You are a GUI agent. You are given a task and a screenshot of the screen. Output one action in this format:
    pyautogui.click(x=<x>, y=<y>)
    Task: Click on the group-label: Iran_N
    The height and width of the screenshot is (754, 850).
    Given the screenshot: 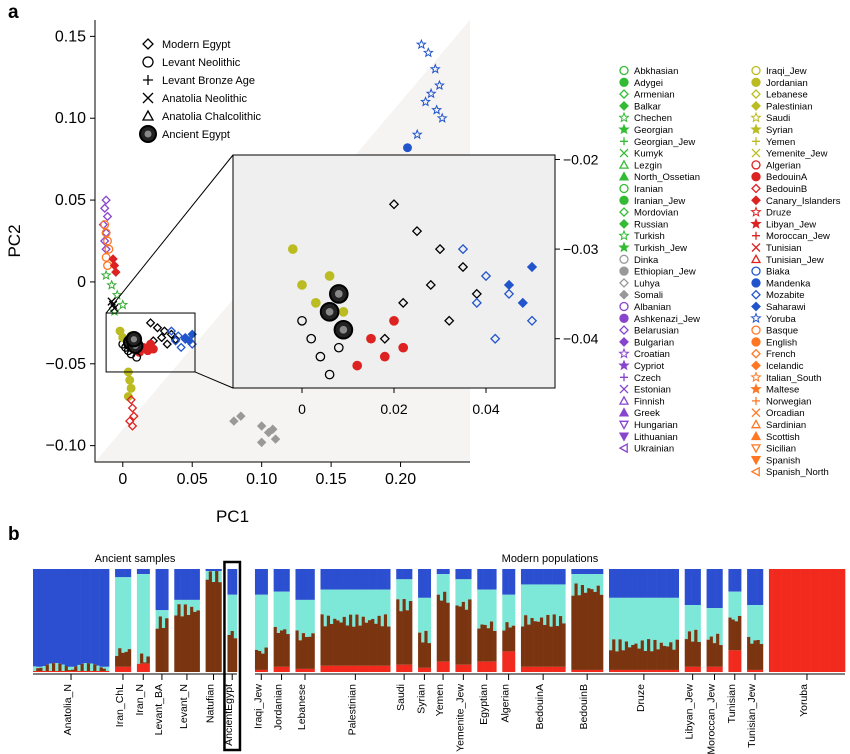 What is the action you would take?
    pyautogui.click(x=140, y=700)
    